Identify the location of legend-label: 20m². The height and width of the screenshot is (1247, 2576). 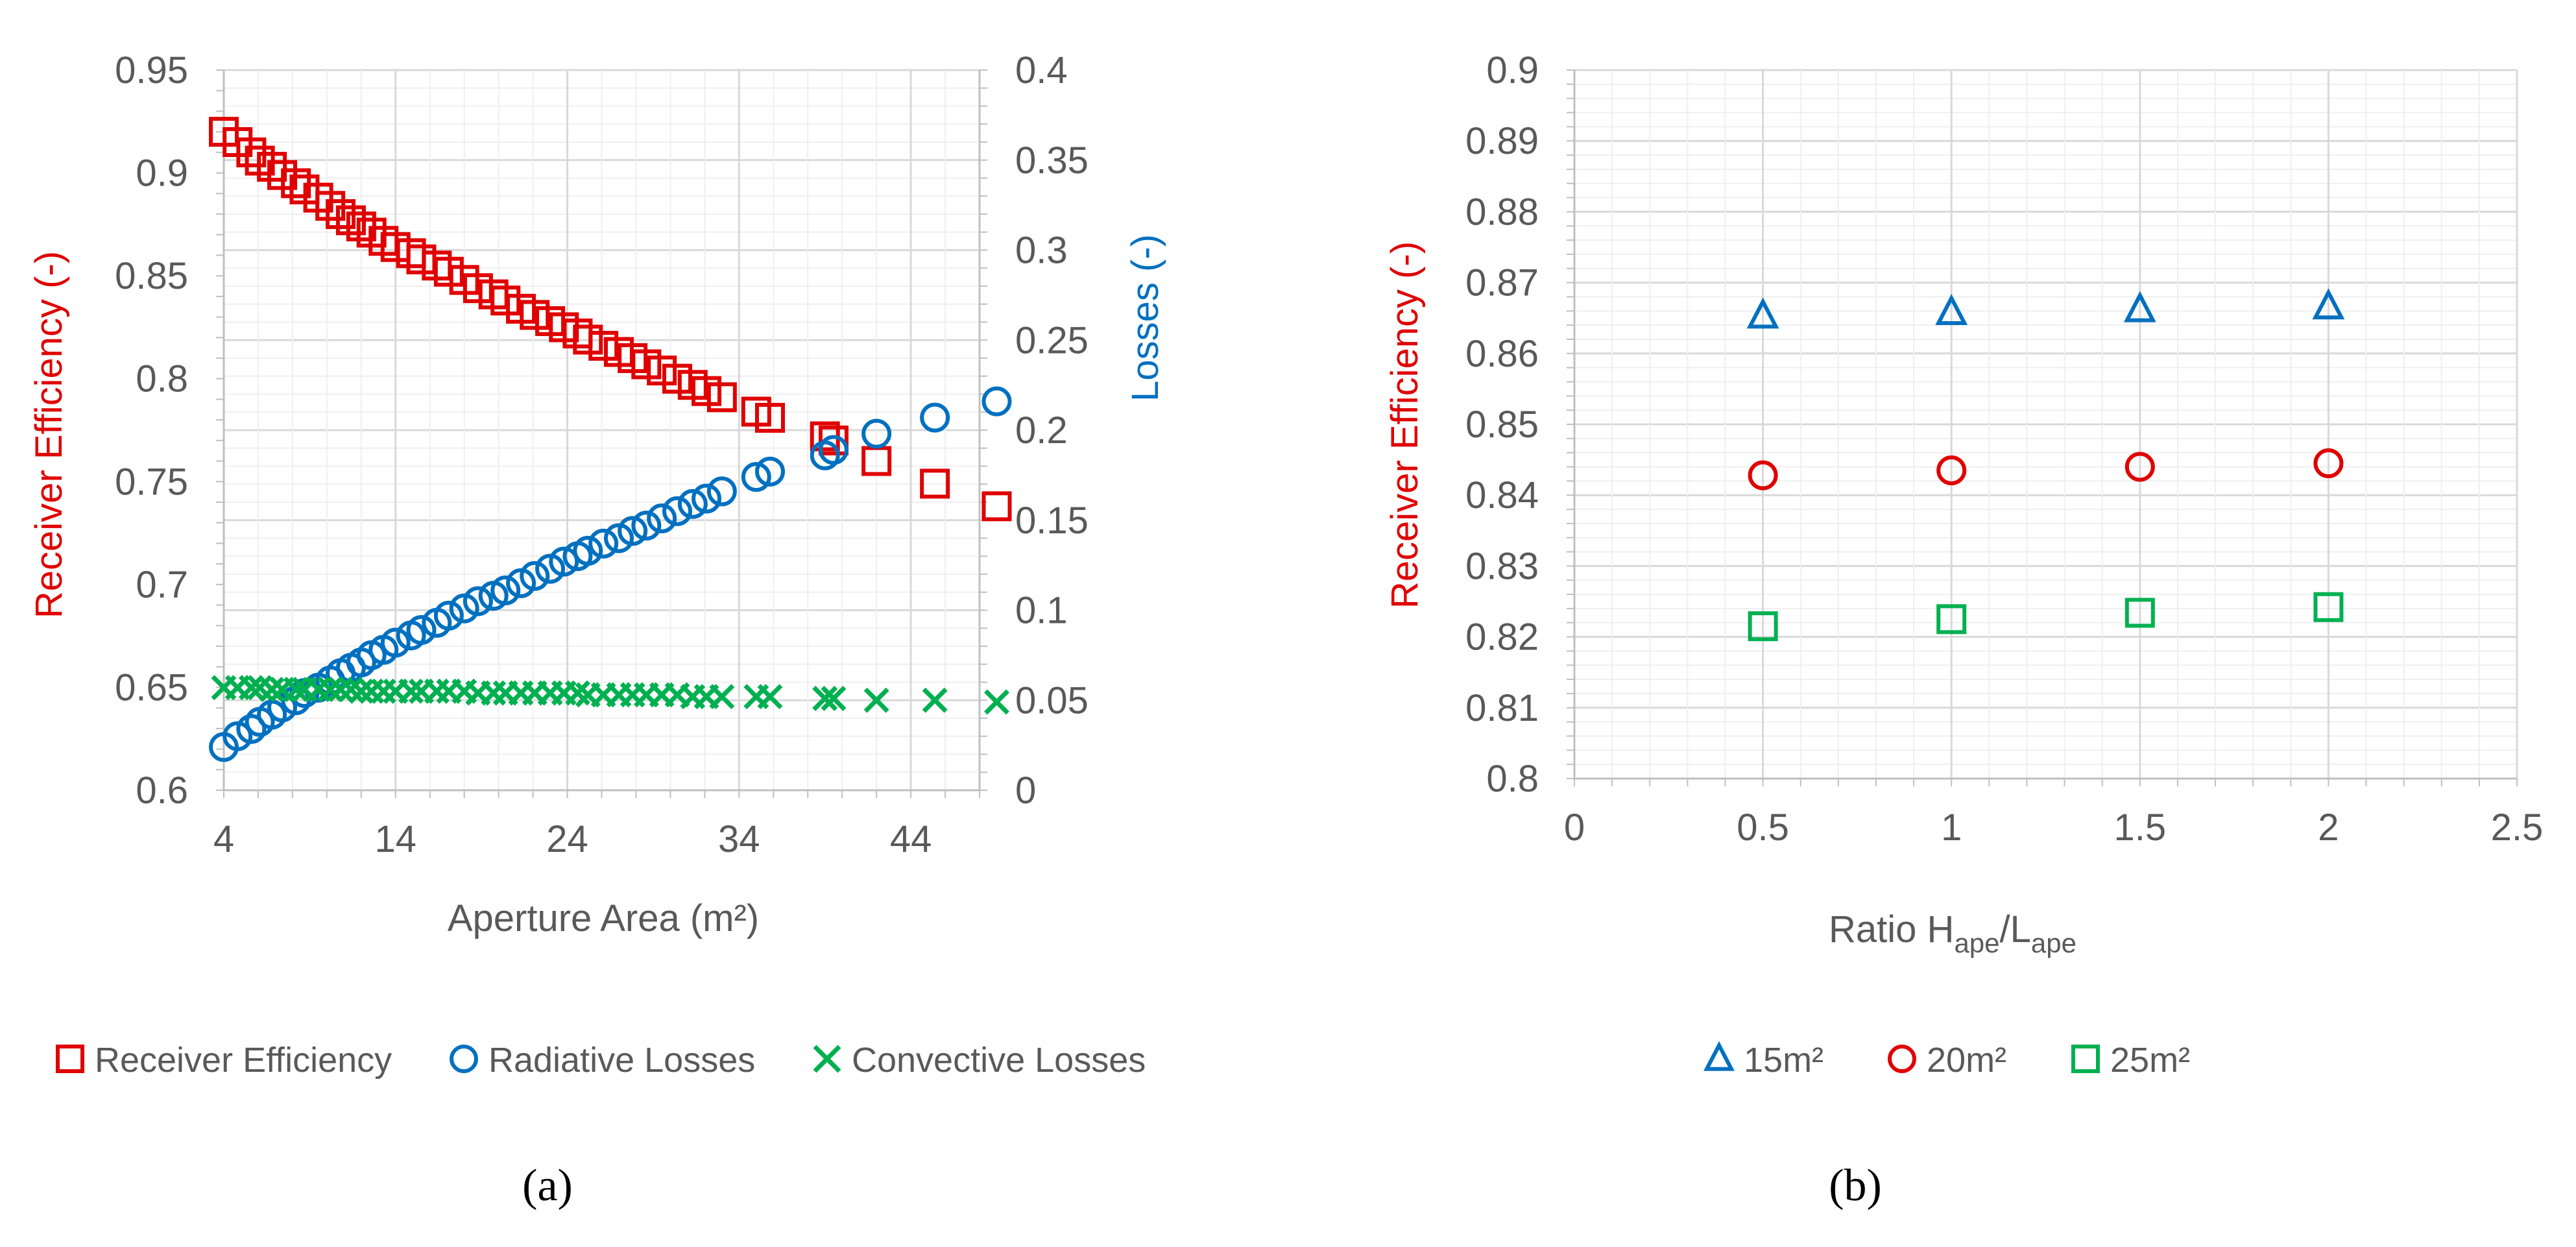
(1966, 1060).